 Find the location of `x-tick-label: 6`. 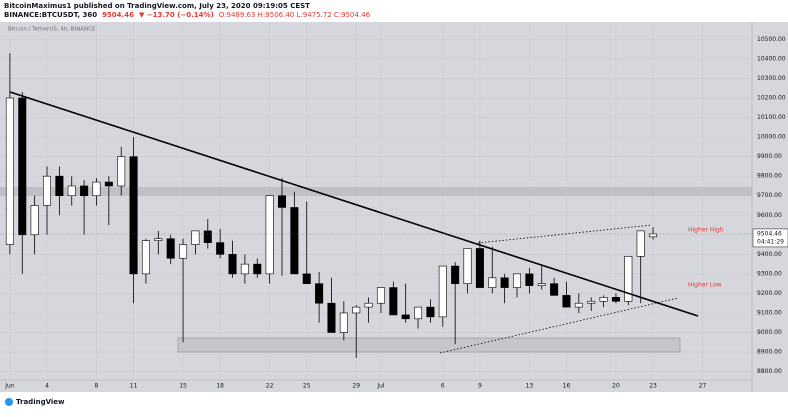

x-tick-label: 6 is located at coordinates (443, 386).